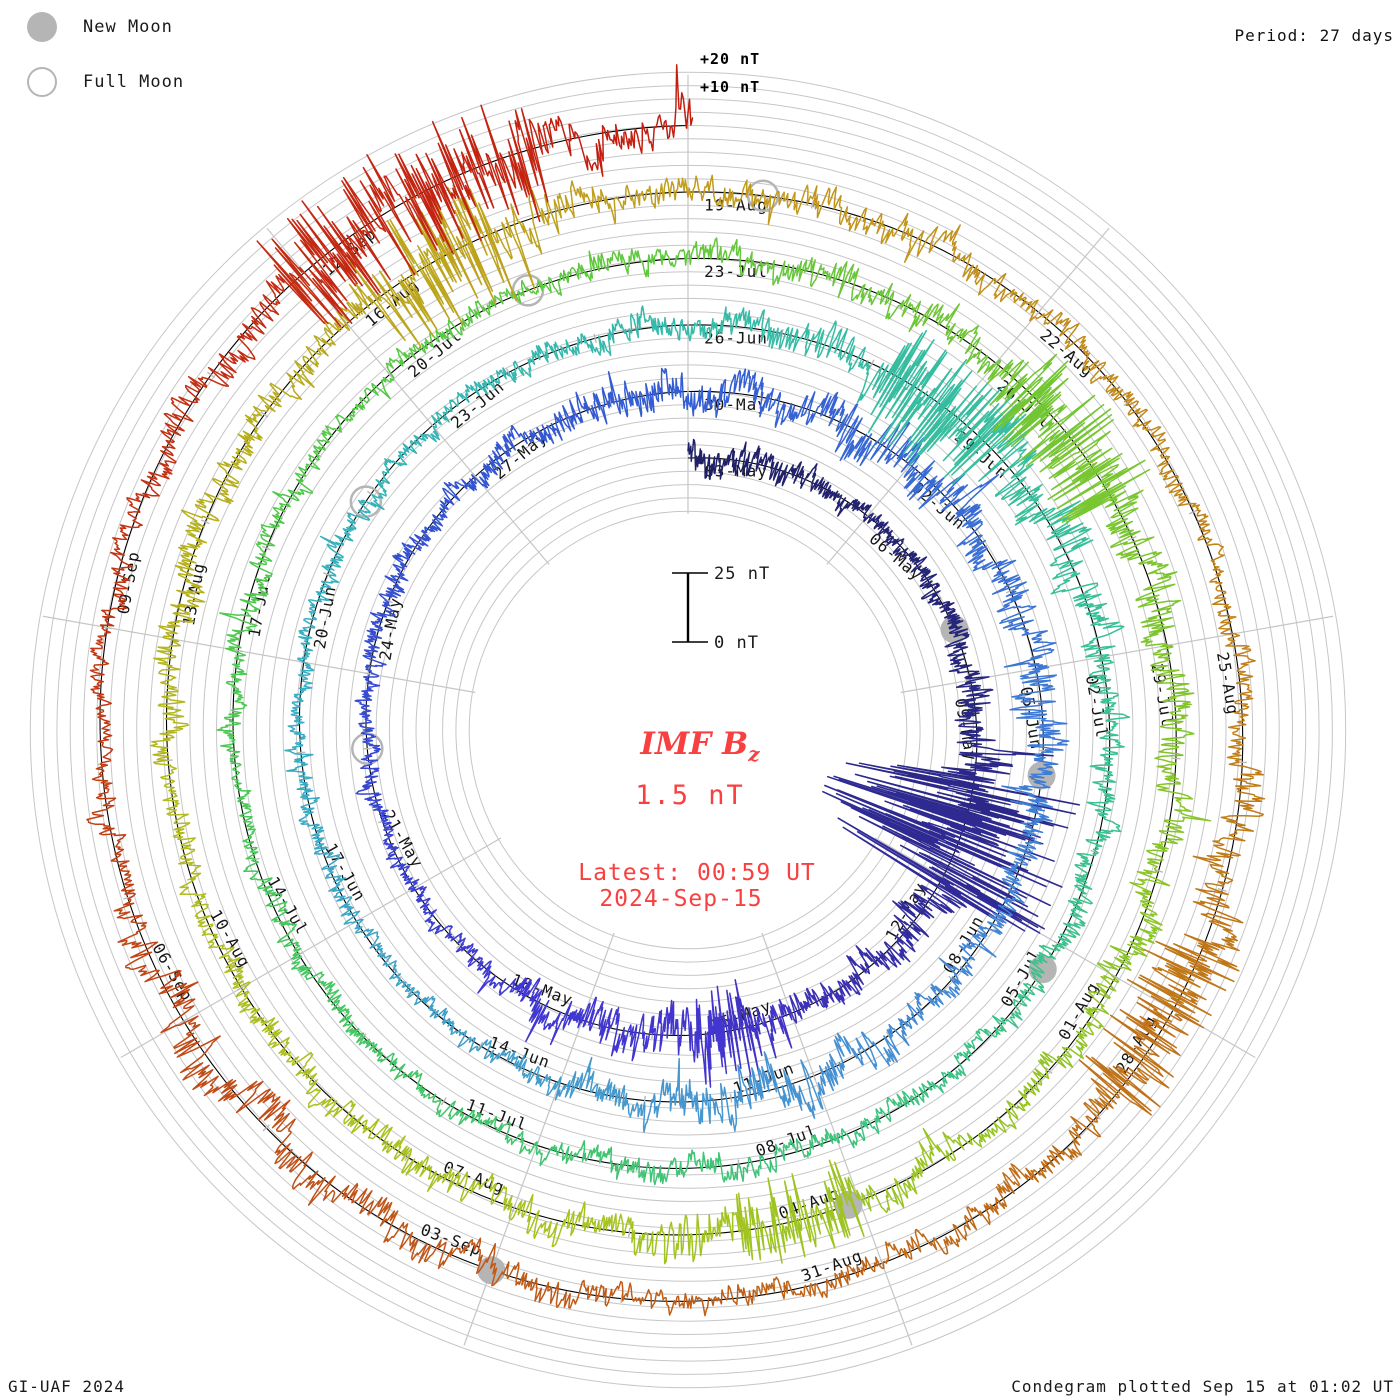  What do you see at coordinates (697, 873) in the screenshot?
I see `center-latest-time: Latest: 00:59 UT` at bounding box center [697, 873].